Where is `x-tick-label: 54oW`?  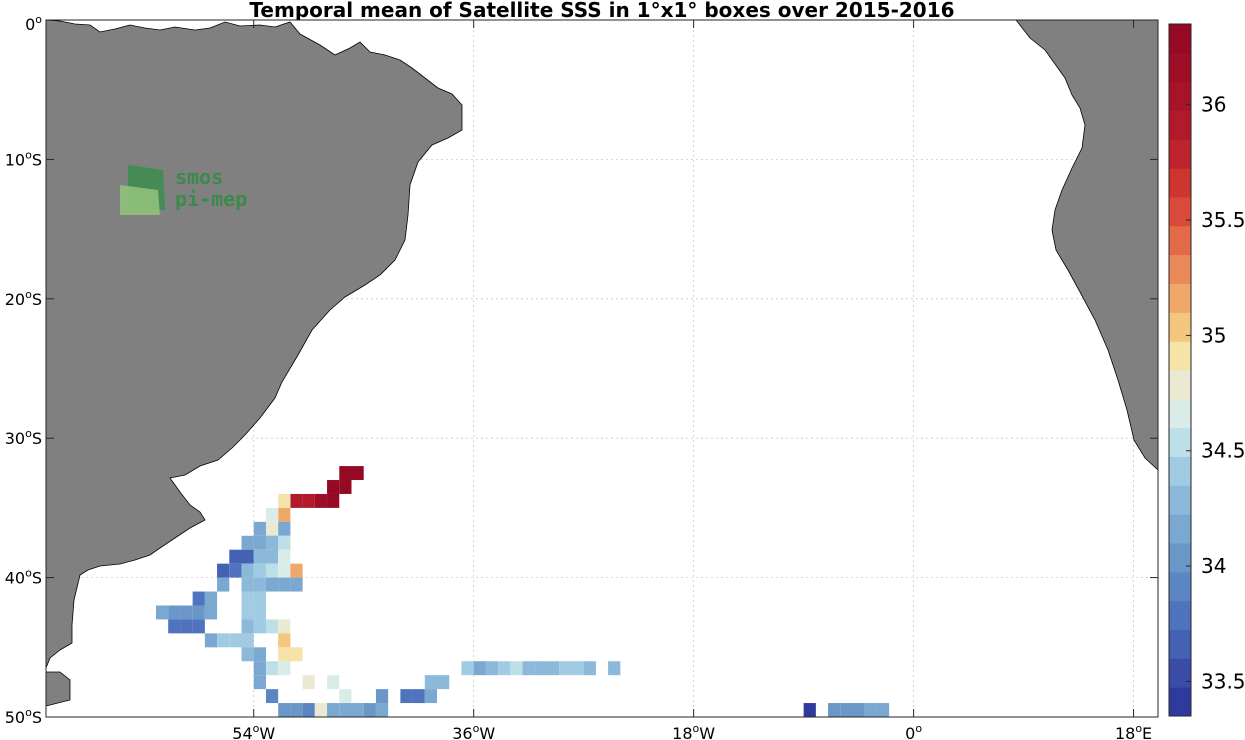 x-tick-label: 54oW is located at coordinates (253, 731).